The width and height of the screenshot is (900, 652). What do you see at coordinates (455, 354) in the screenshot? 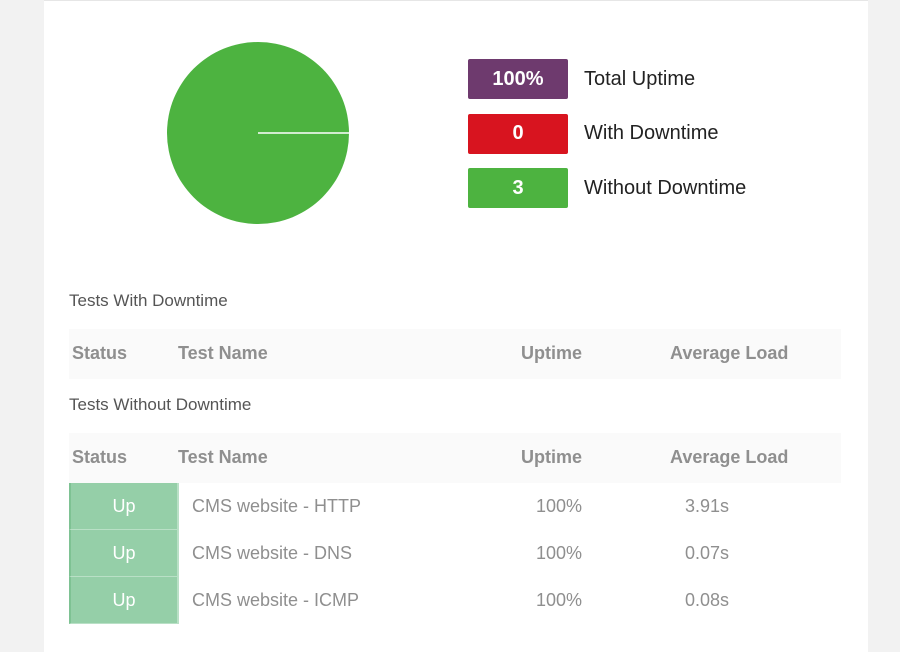
I see `tests-with-downtime-header: Status Test Name Uptime Average Load` at bounding box center [455, 354].